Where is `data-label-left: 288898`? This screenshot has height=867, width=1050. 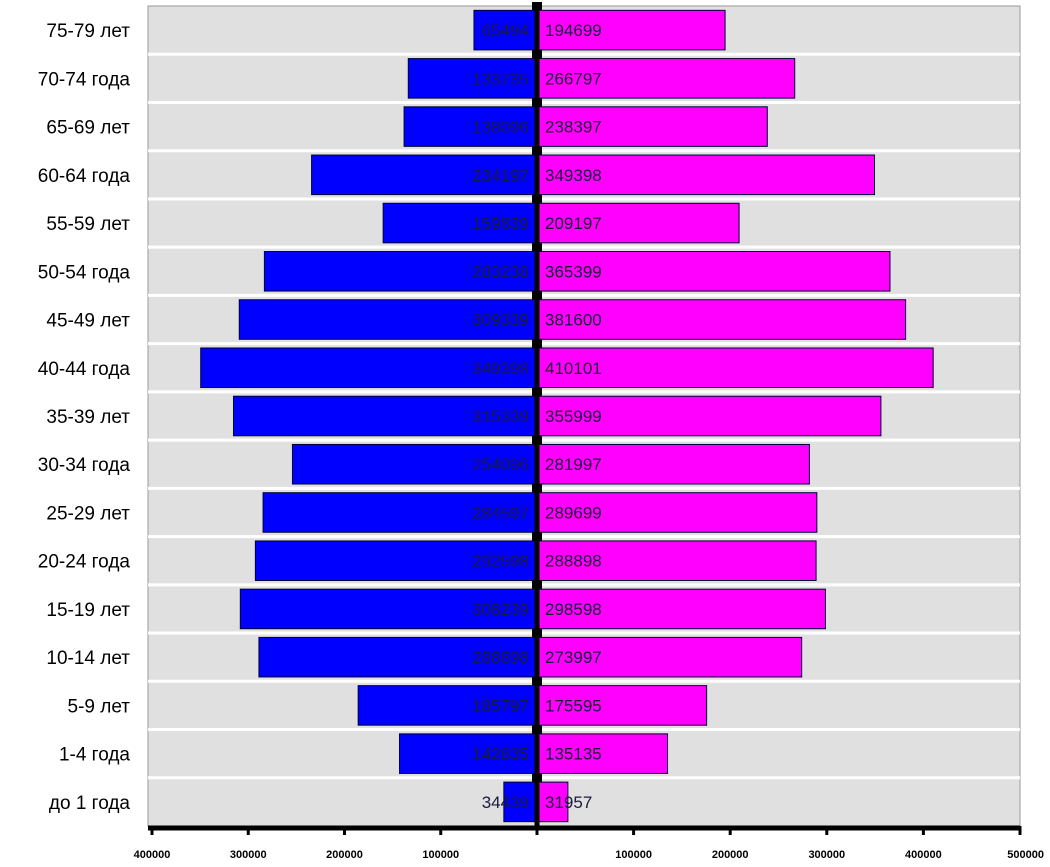 data-label-left: 288898 is located at coordinates (500, 657).